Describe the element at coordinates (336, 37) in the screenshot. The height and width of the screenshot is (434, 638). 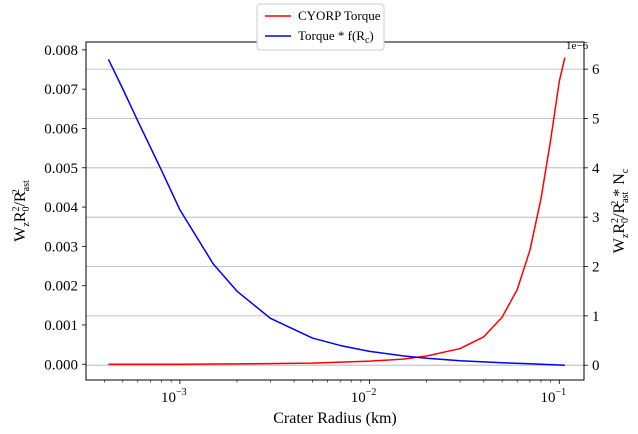
I see `legend-label-torque-f-rc: Torque * f(Rc)` at that location.